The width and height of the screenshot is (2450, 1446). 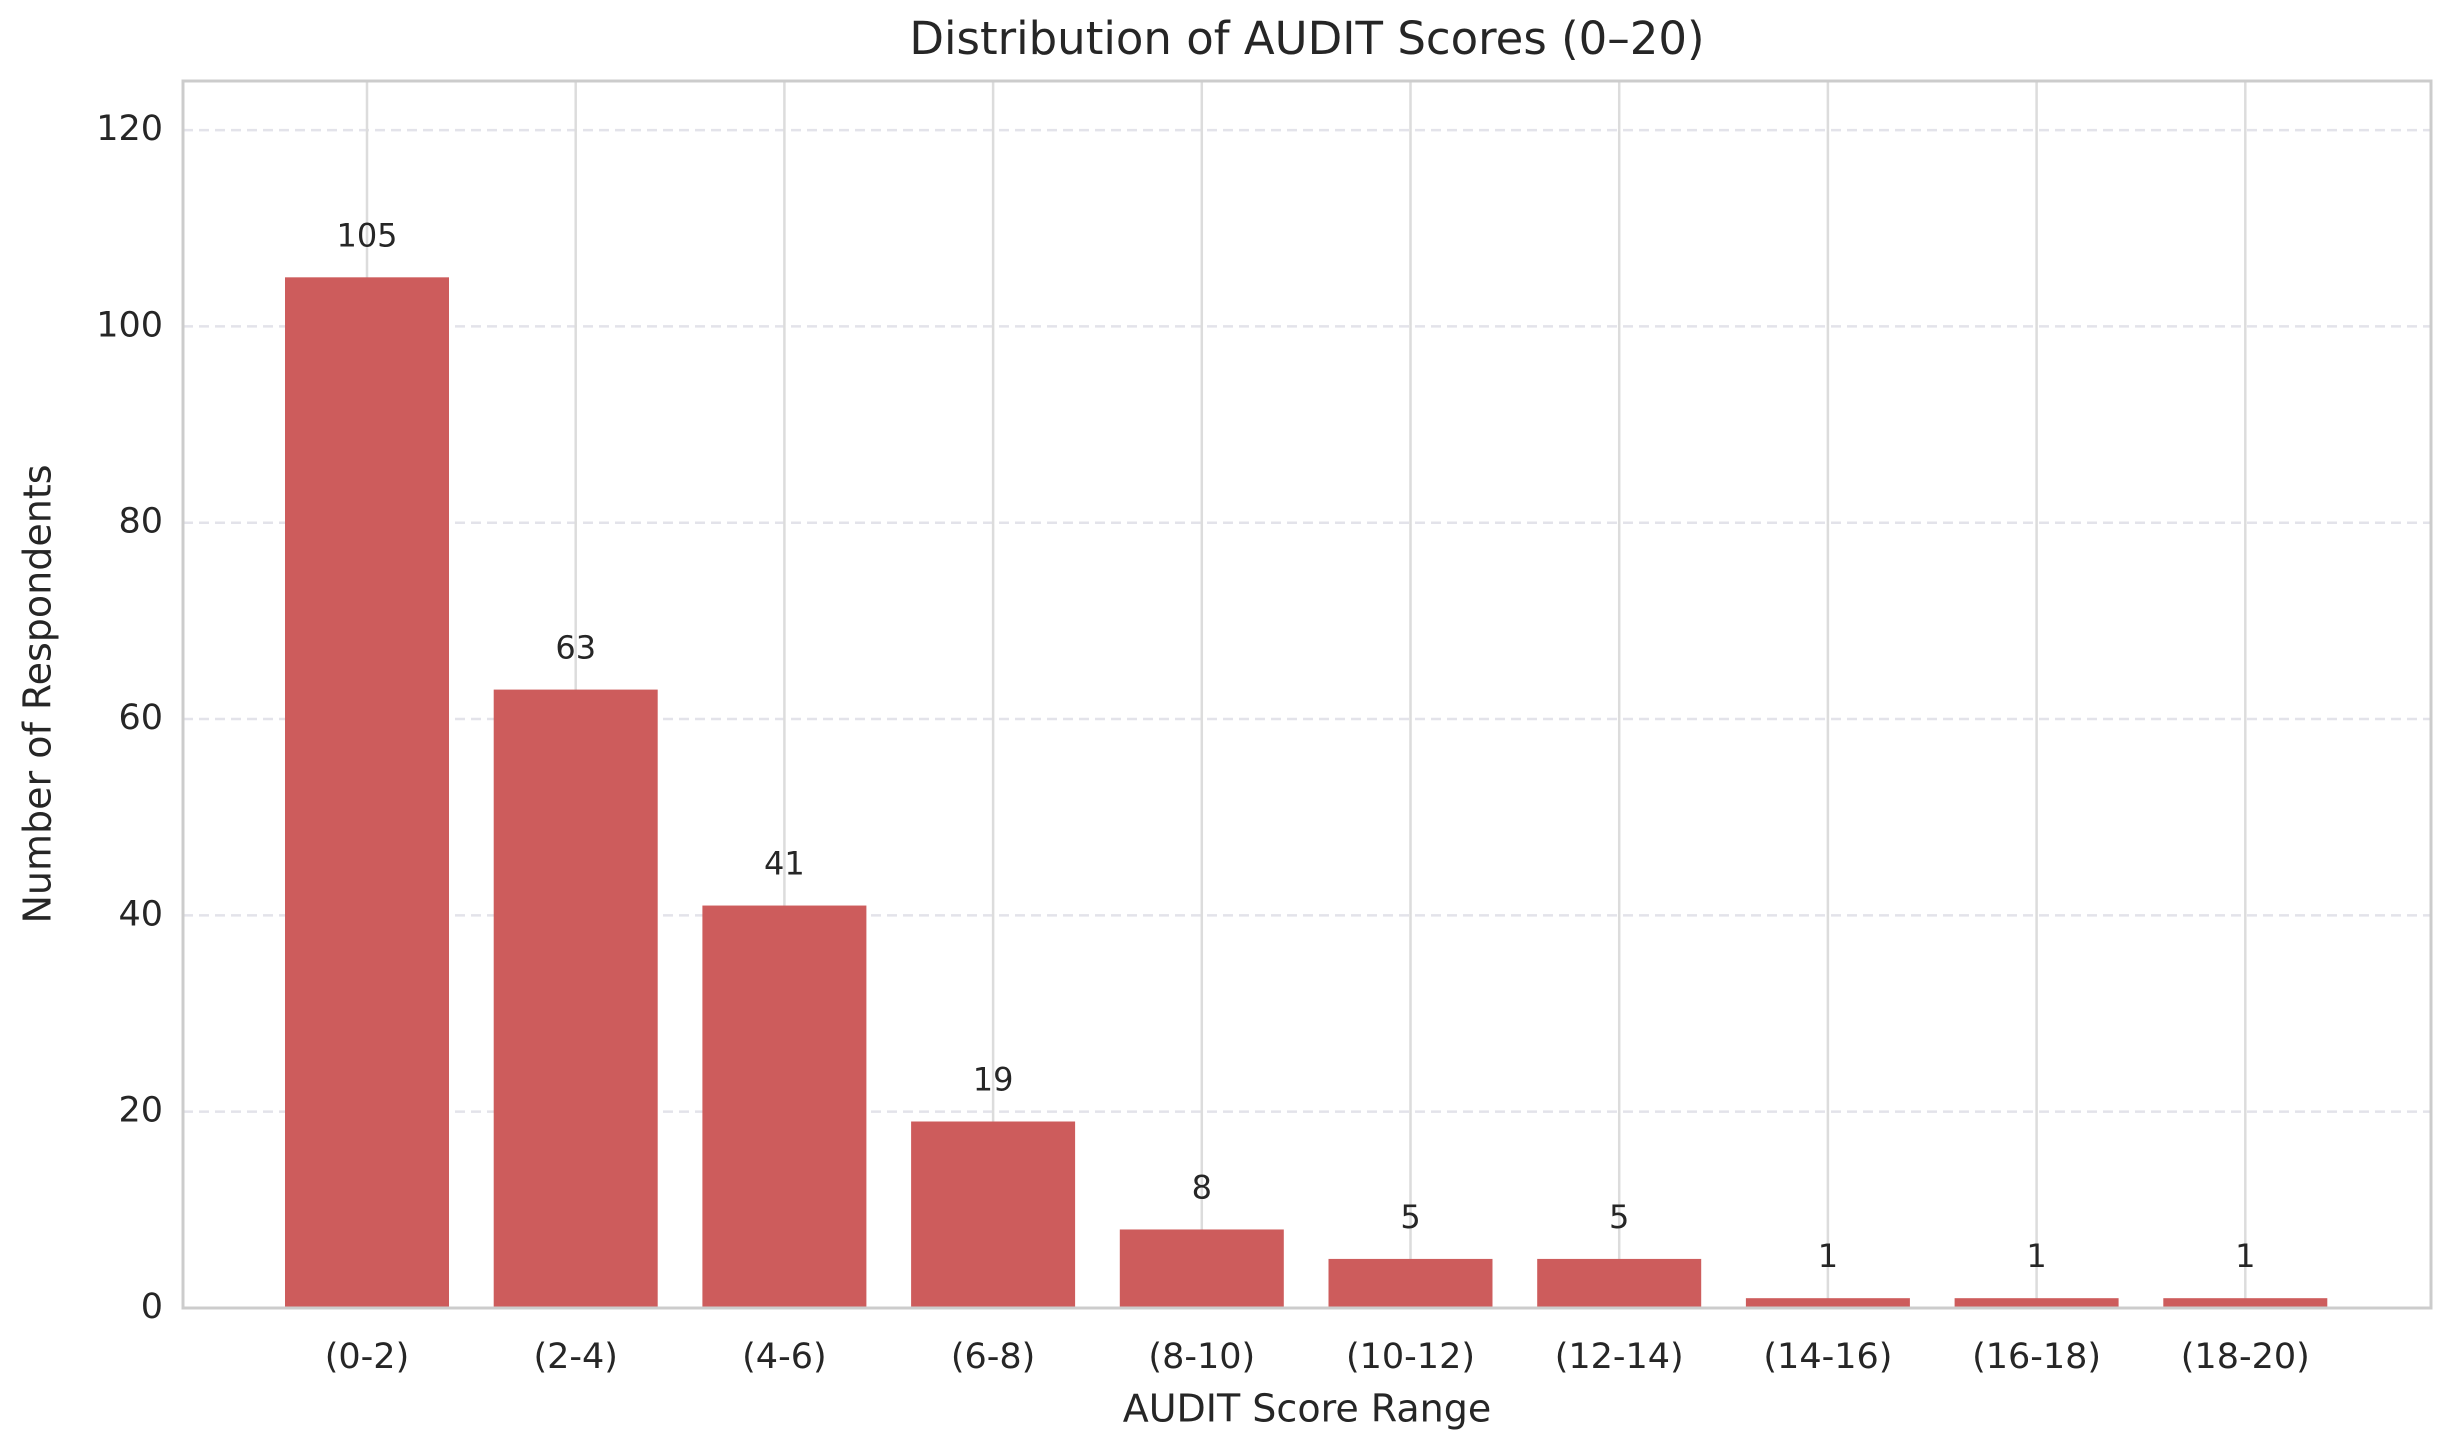 What do you see at coordinates (129, 129) in the screenshot?
I see `y-tick-label: 120` at bounding box center [129, 129].